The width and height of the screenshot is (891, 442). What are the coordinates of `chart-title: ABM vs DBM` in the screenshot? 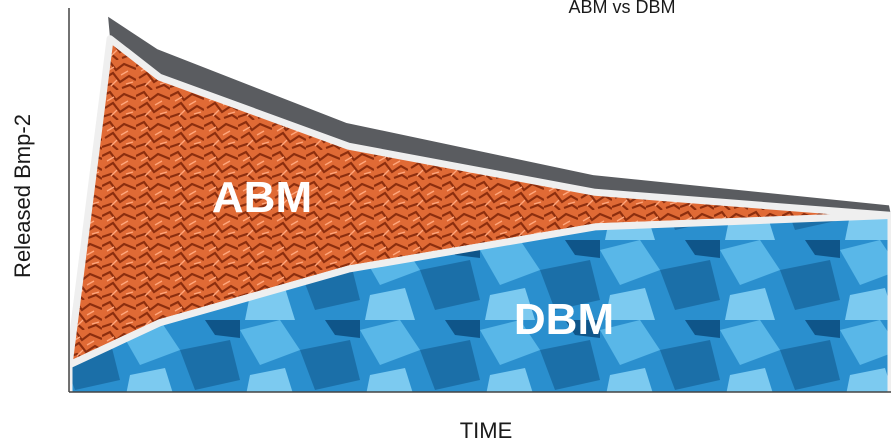 It's located at (621, 8).